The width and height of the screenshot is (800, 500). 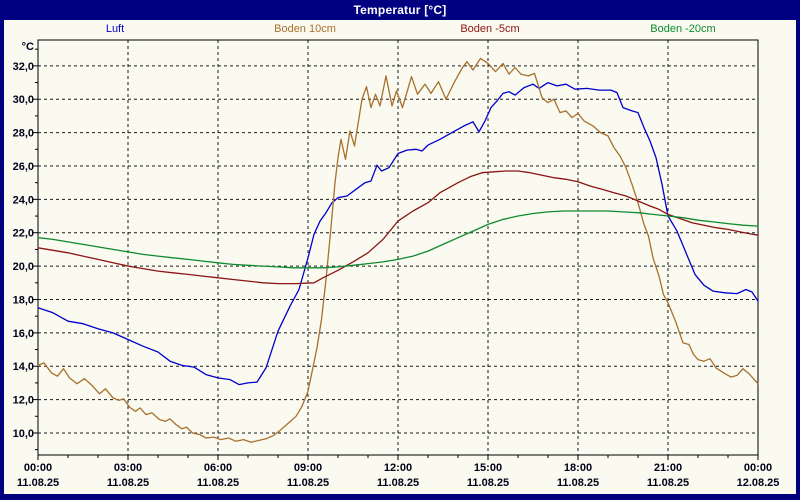 What do you see at coordinates (23, 134) in the screenshot?
I see `y-tick-label: 28,0` at bounding box center [23, 134].